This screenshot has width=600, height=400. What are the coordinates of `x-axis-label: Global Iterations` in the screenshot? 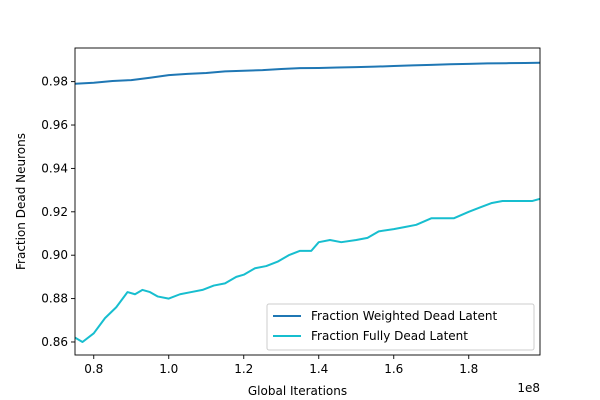 It's located at (297, 391).